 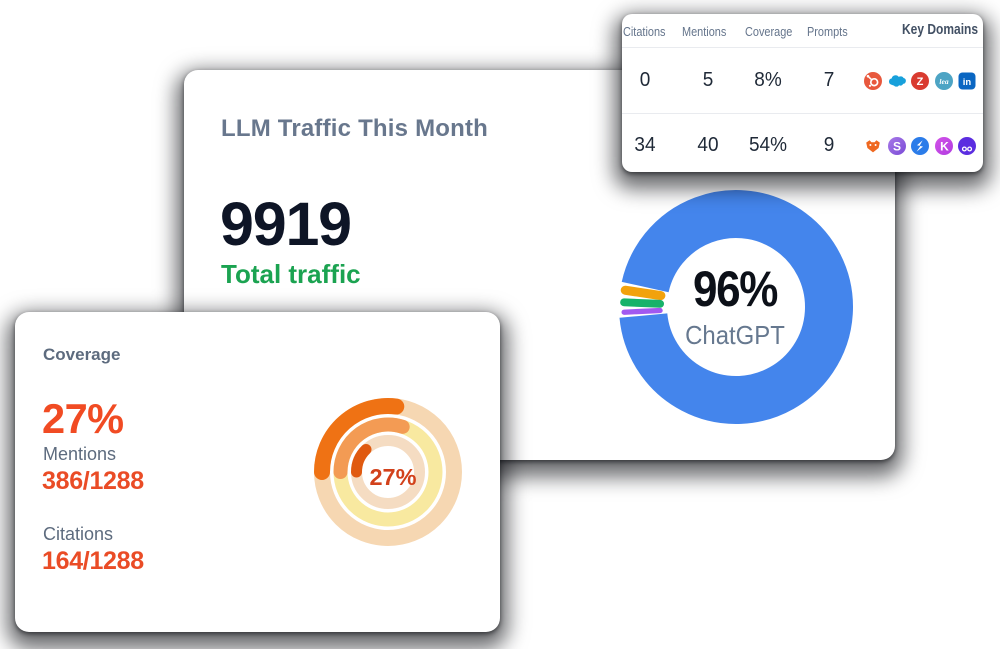 I want to click on table-cell: 9, so click(x=829, y=145).